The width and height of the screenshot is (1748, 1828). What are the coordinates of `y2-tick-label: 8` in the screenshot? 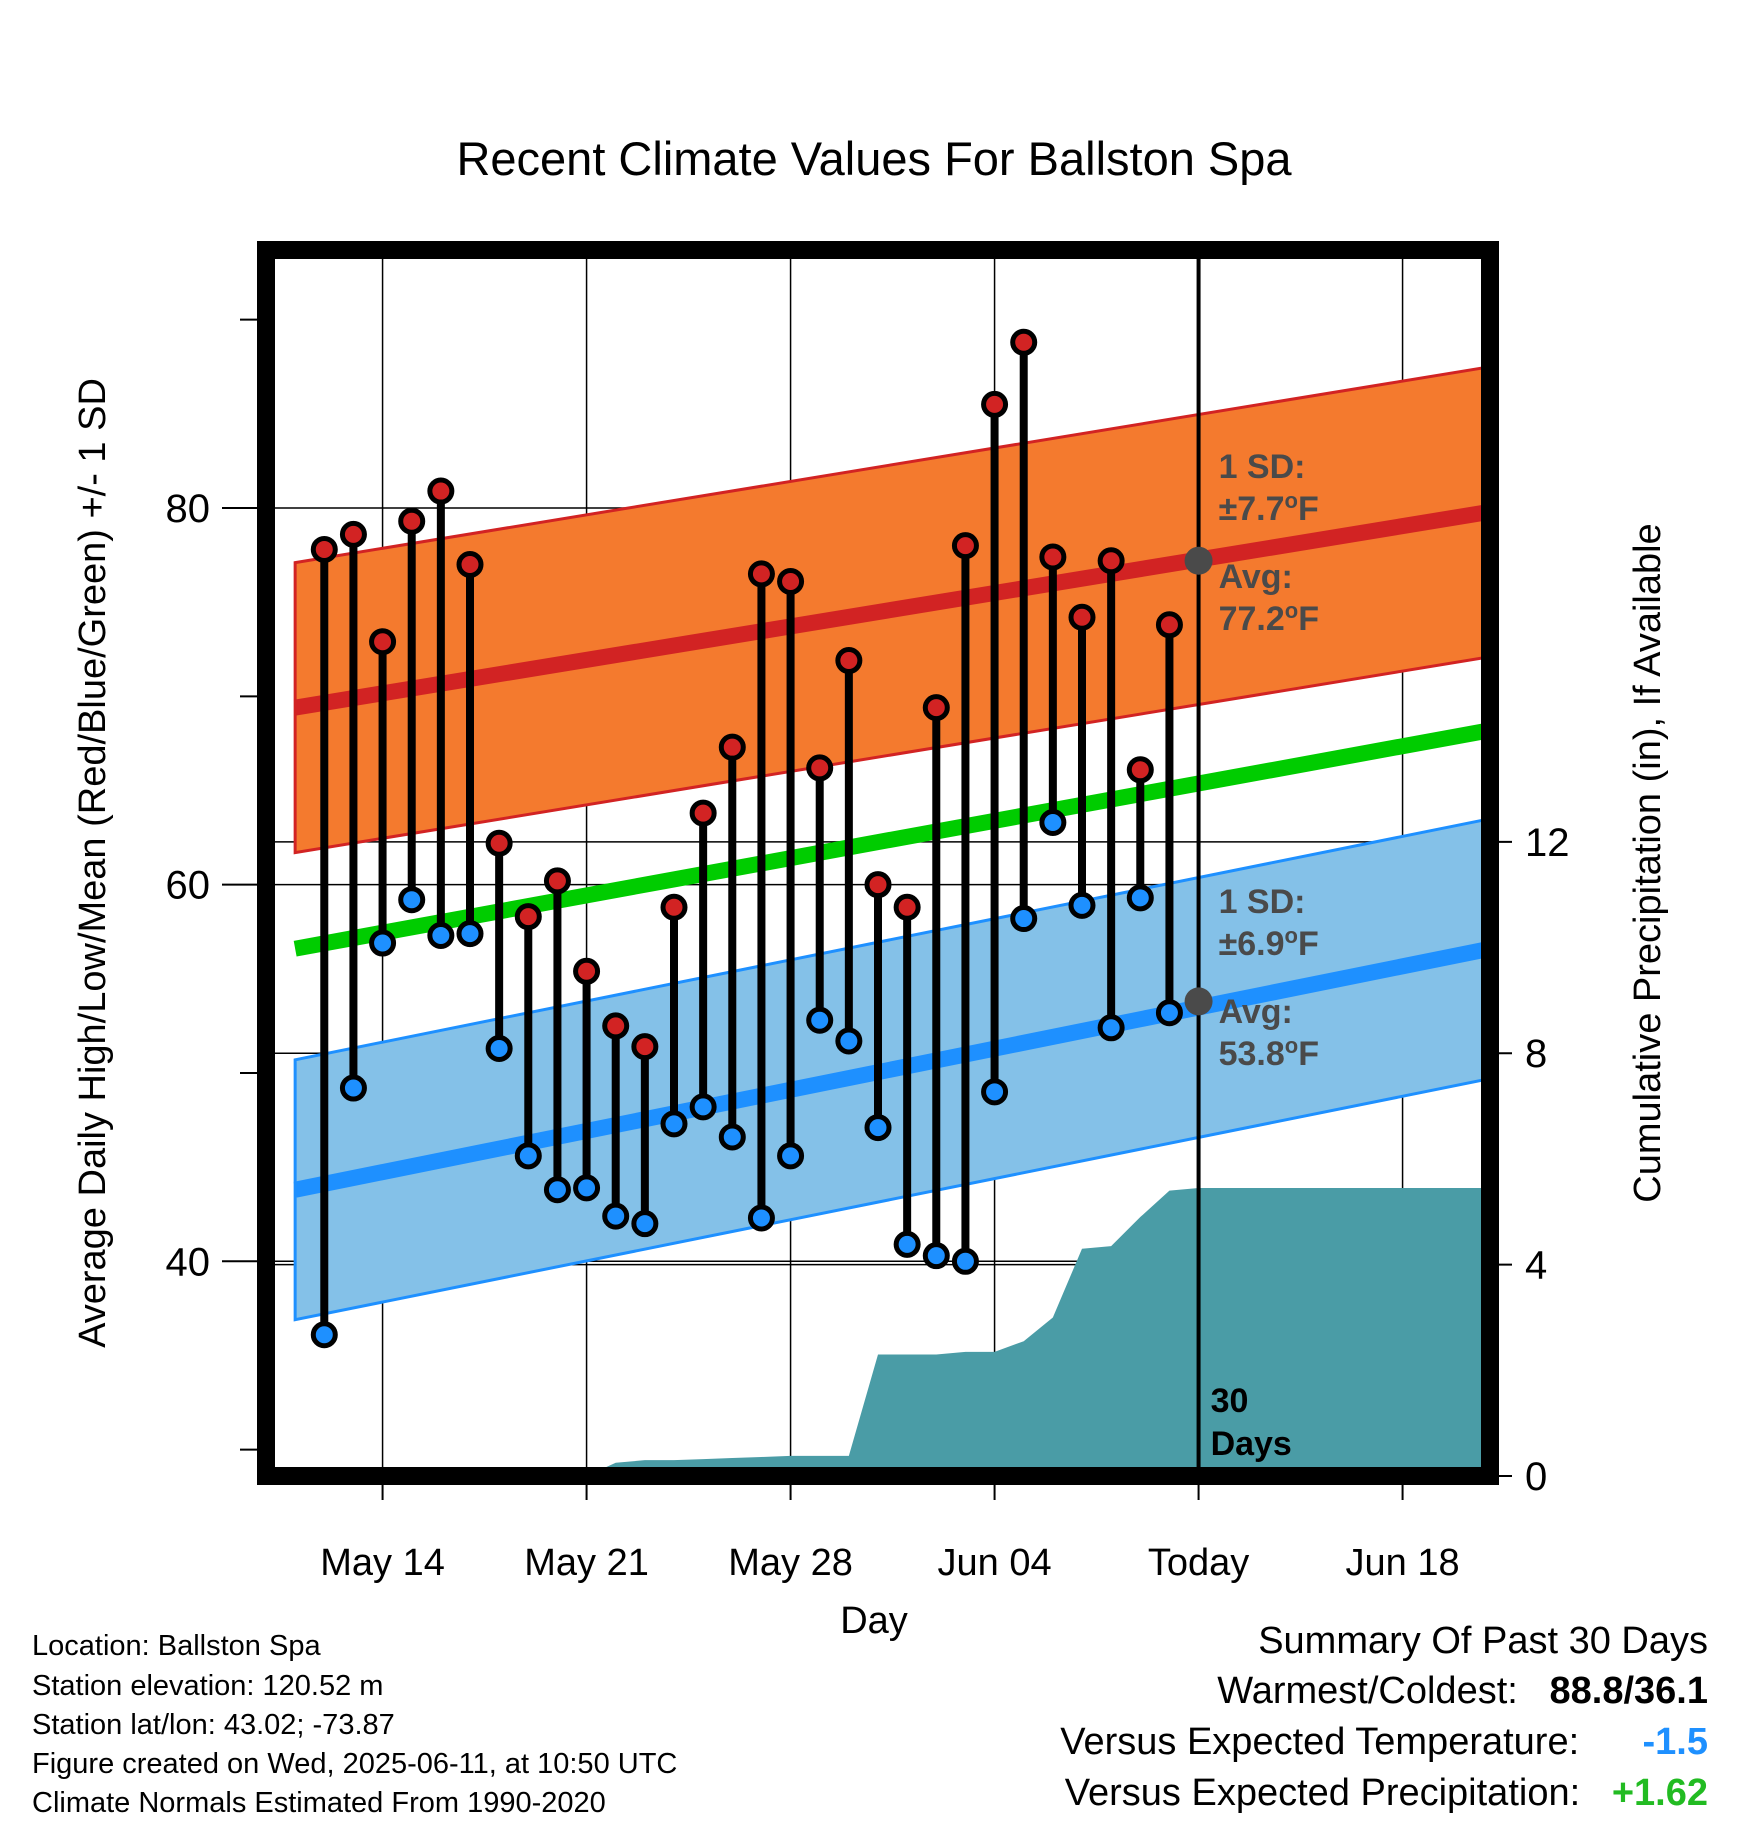 It's located at (1536, 1054).